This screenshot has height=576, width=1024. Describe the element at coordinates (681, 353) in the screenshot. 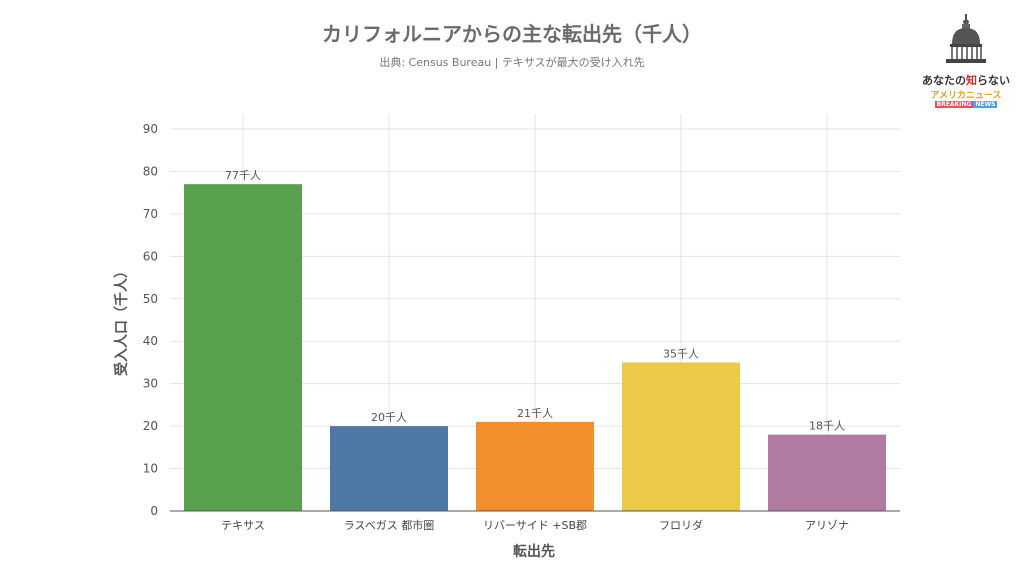

I see `bar-value-label: 35千人` at that location.